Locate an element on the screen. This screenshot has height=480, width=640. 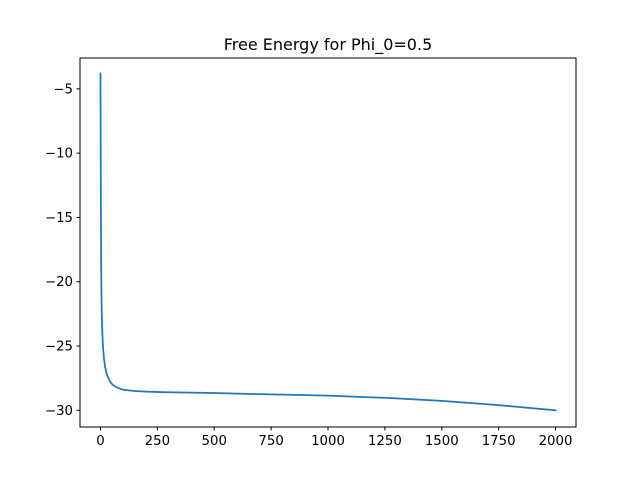
chart-title: Free Energy for Phi_0=0.5 is located at coordinates (328, 45).